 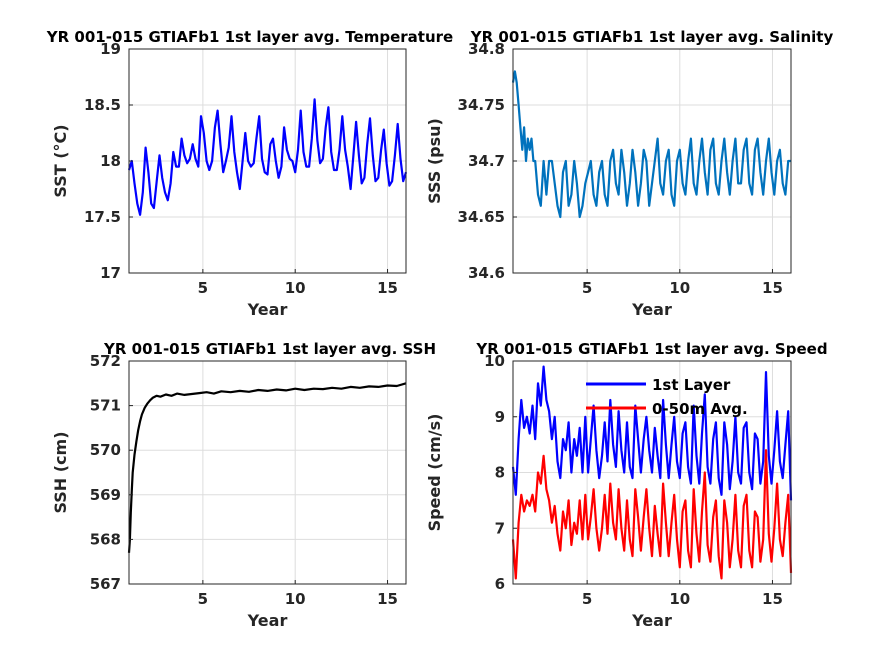 What do you see at coordinates (481, 105) in the screenshot?
I see `sss-ytick-label-3: 34.75` at bounding box center [481, 105].